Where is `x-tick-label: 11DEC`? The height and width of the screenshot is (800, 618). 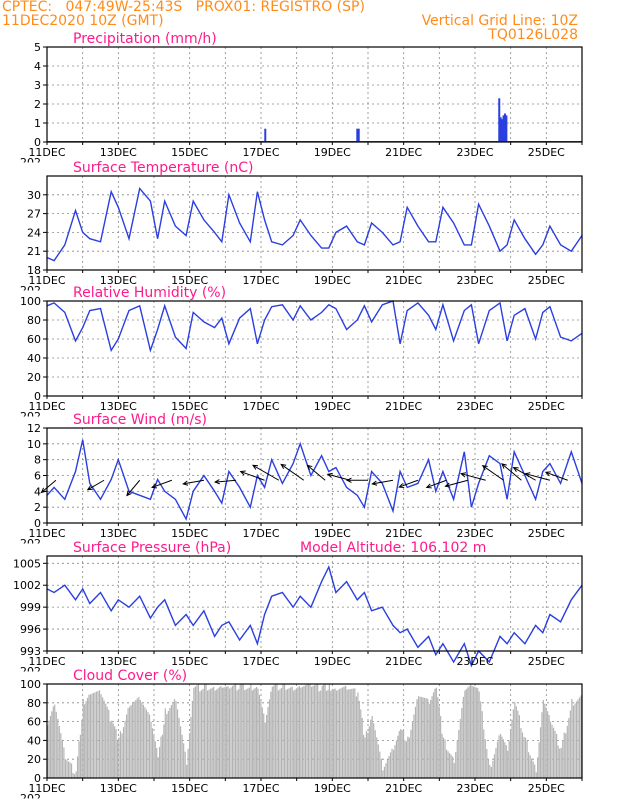
x-tick-label: 11DEC is located at coordinates (46, 788).